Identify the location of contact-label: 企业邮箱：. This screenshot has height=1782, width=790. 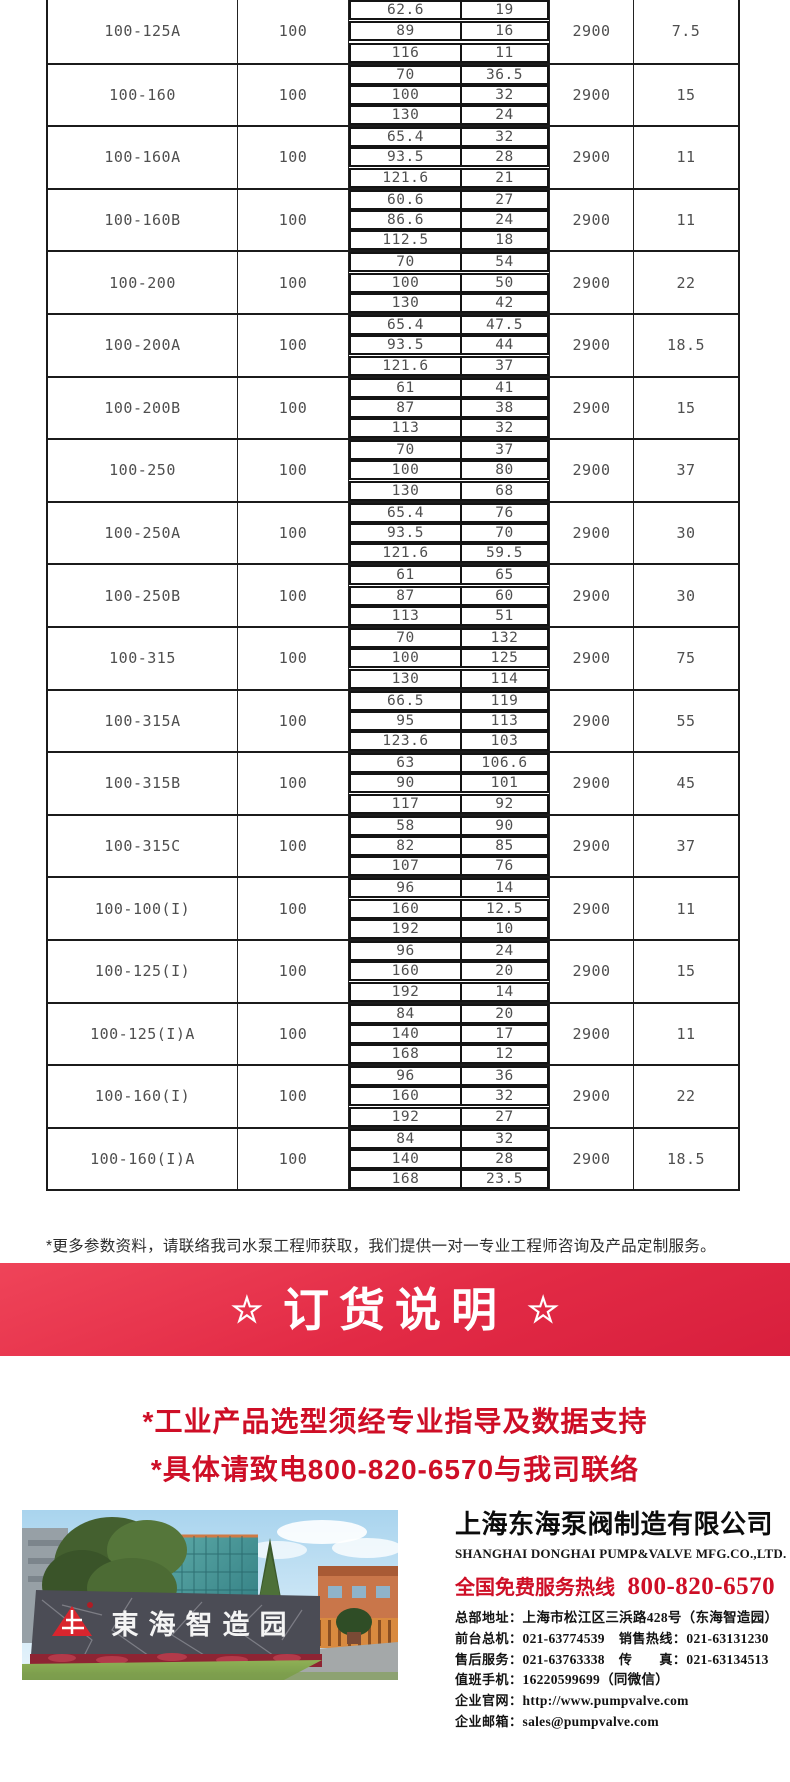
(489, 1721).